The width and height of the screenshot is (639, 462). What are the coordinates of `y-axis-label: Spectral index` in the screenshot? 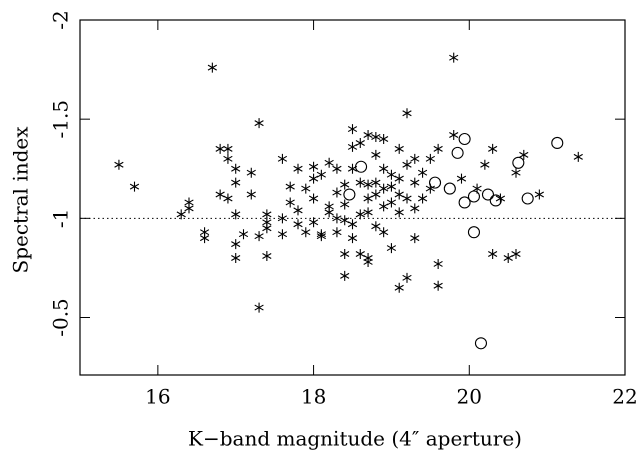 It's located at (21, 200).